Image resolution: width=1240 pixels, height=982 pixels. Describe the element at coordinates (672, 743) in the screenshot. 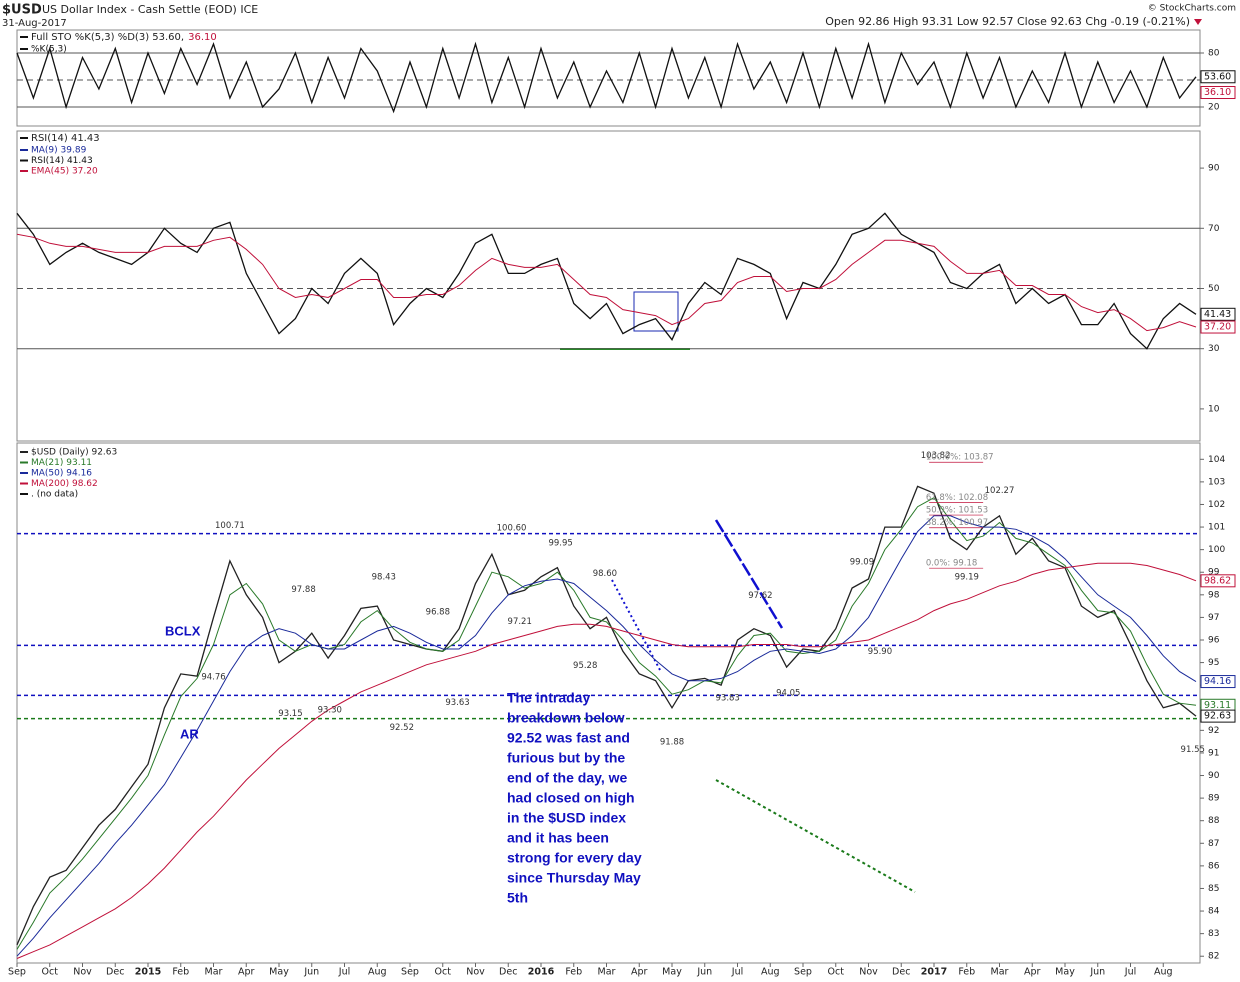

I see `price-label: 91.88` at that location.